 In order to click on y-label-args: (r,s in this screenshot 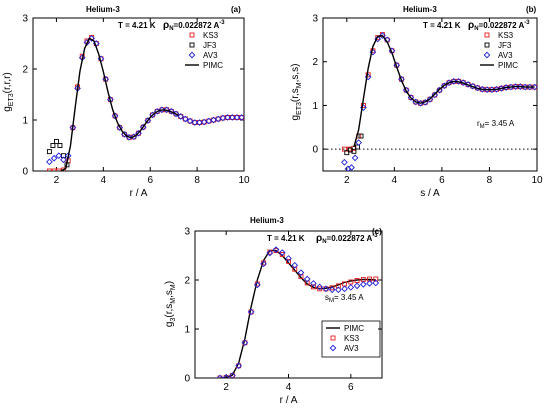, I will do `click(169, 311)`.